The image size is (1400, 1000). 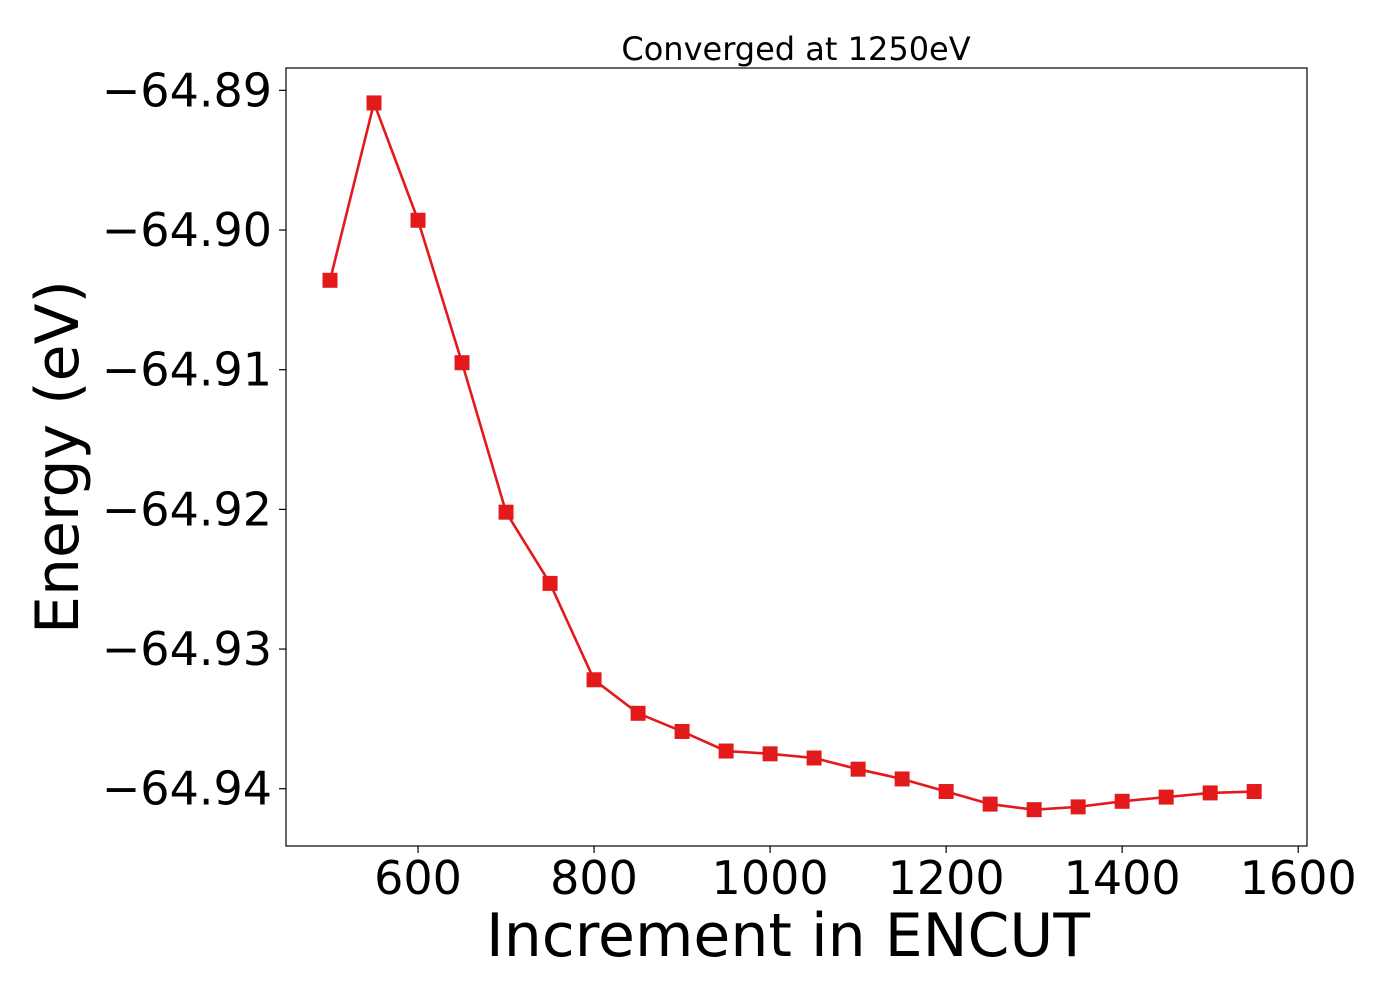 I want to click on y-tick-label: −64.91, so click(x=187, y=370).